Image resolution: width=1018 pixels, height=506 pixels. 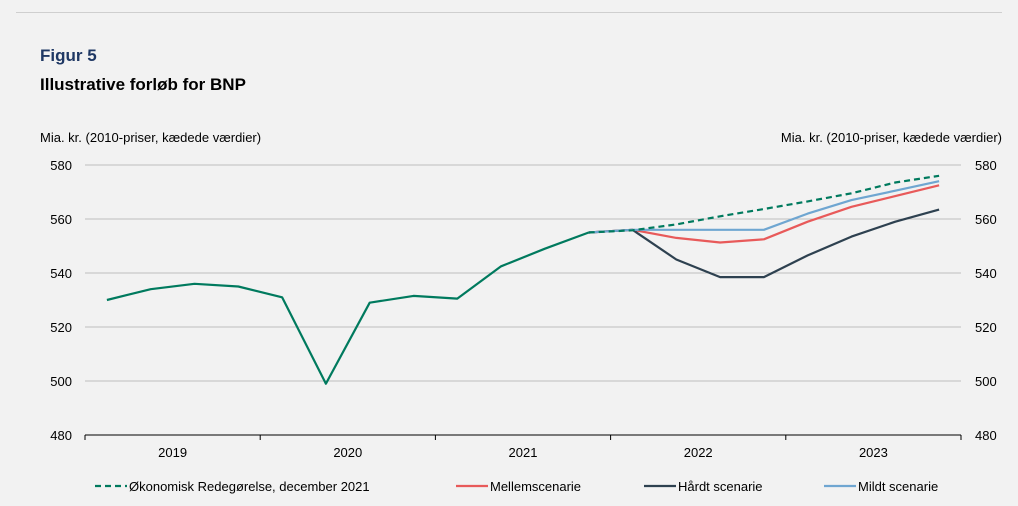 What do you see at coordinates (348, 308) in the screenshot?
I see `series-line-historic` at bounding box center [348, 308].